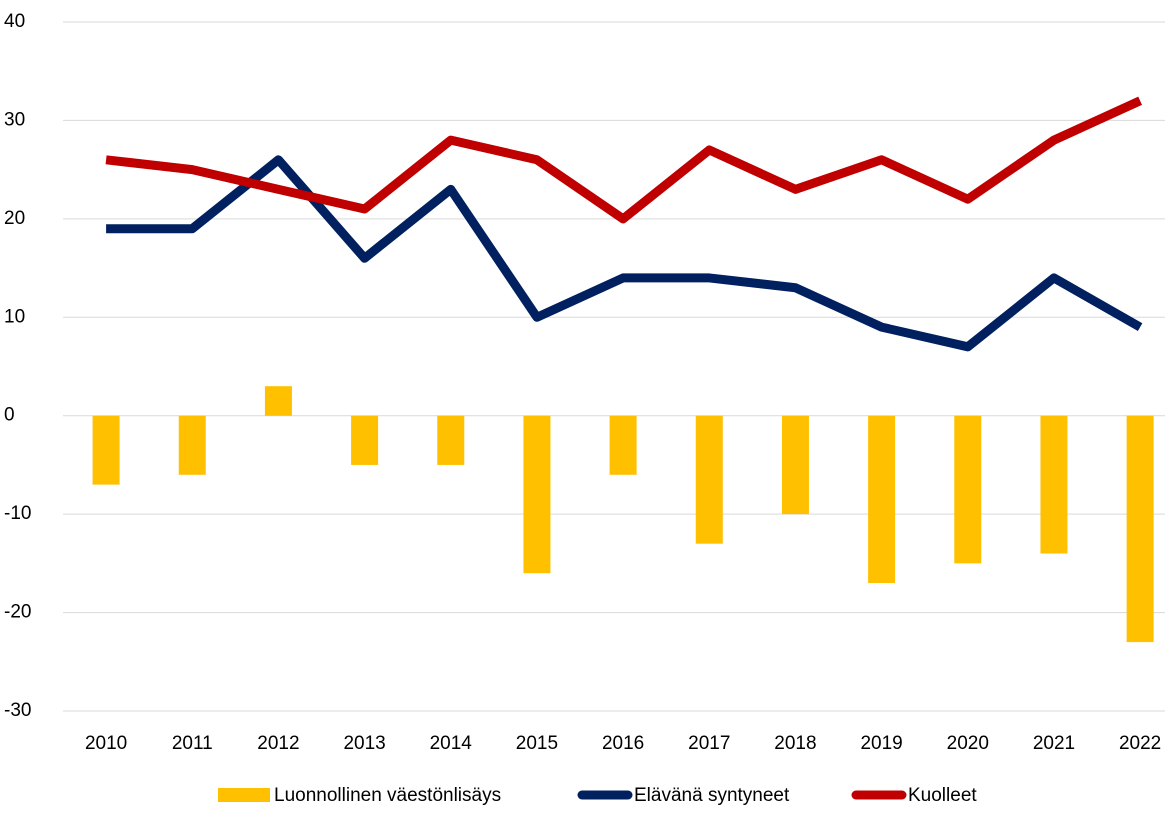  Describe the element at coordinates (712, 795) in the screenshot. I see `legend-label: Elävänä syntyneet` at that location.